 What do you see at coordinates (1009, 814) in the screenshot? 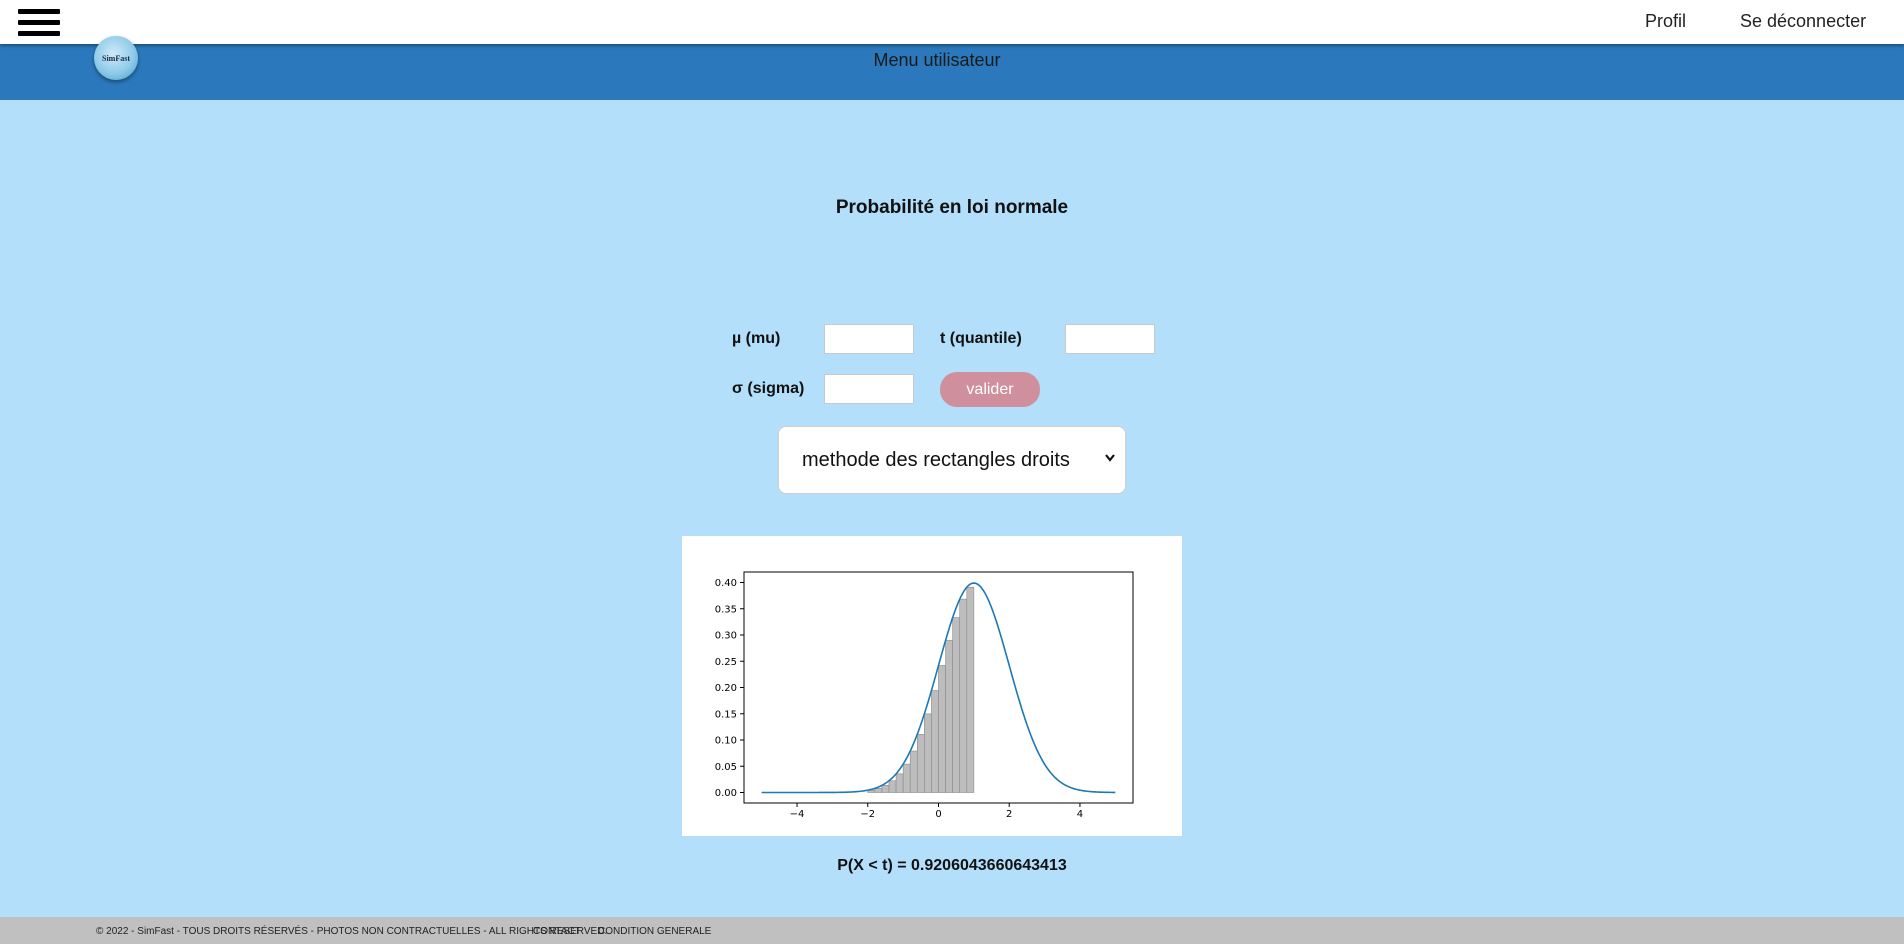
I see `x-tick-label: 2` at bounding box center [1009, 814].